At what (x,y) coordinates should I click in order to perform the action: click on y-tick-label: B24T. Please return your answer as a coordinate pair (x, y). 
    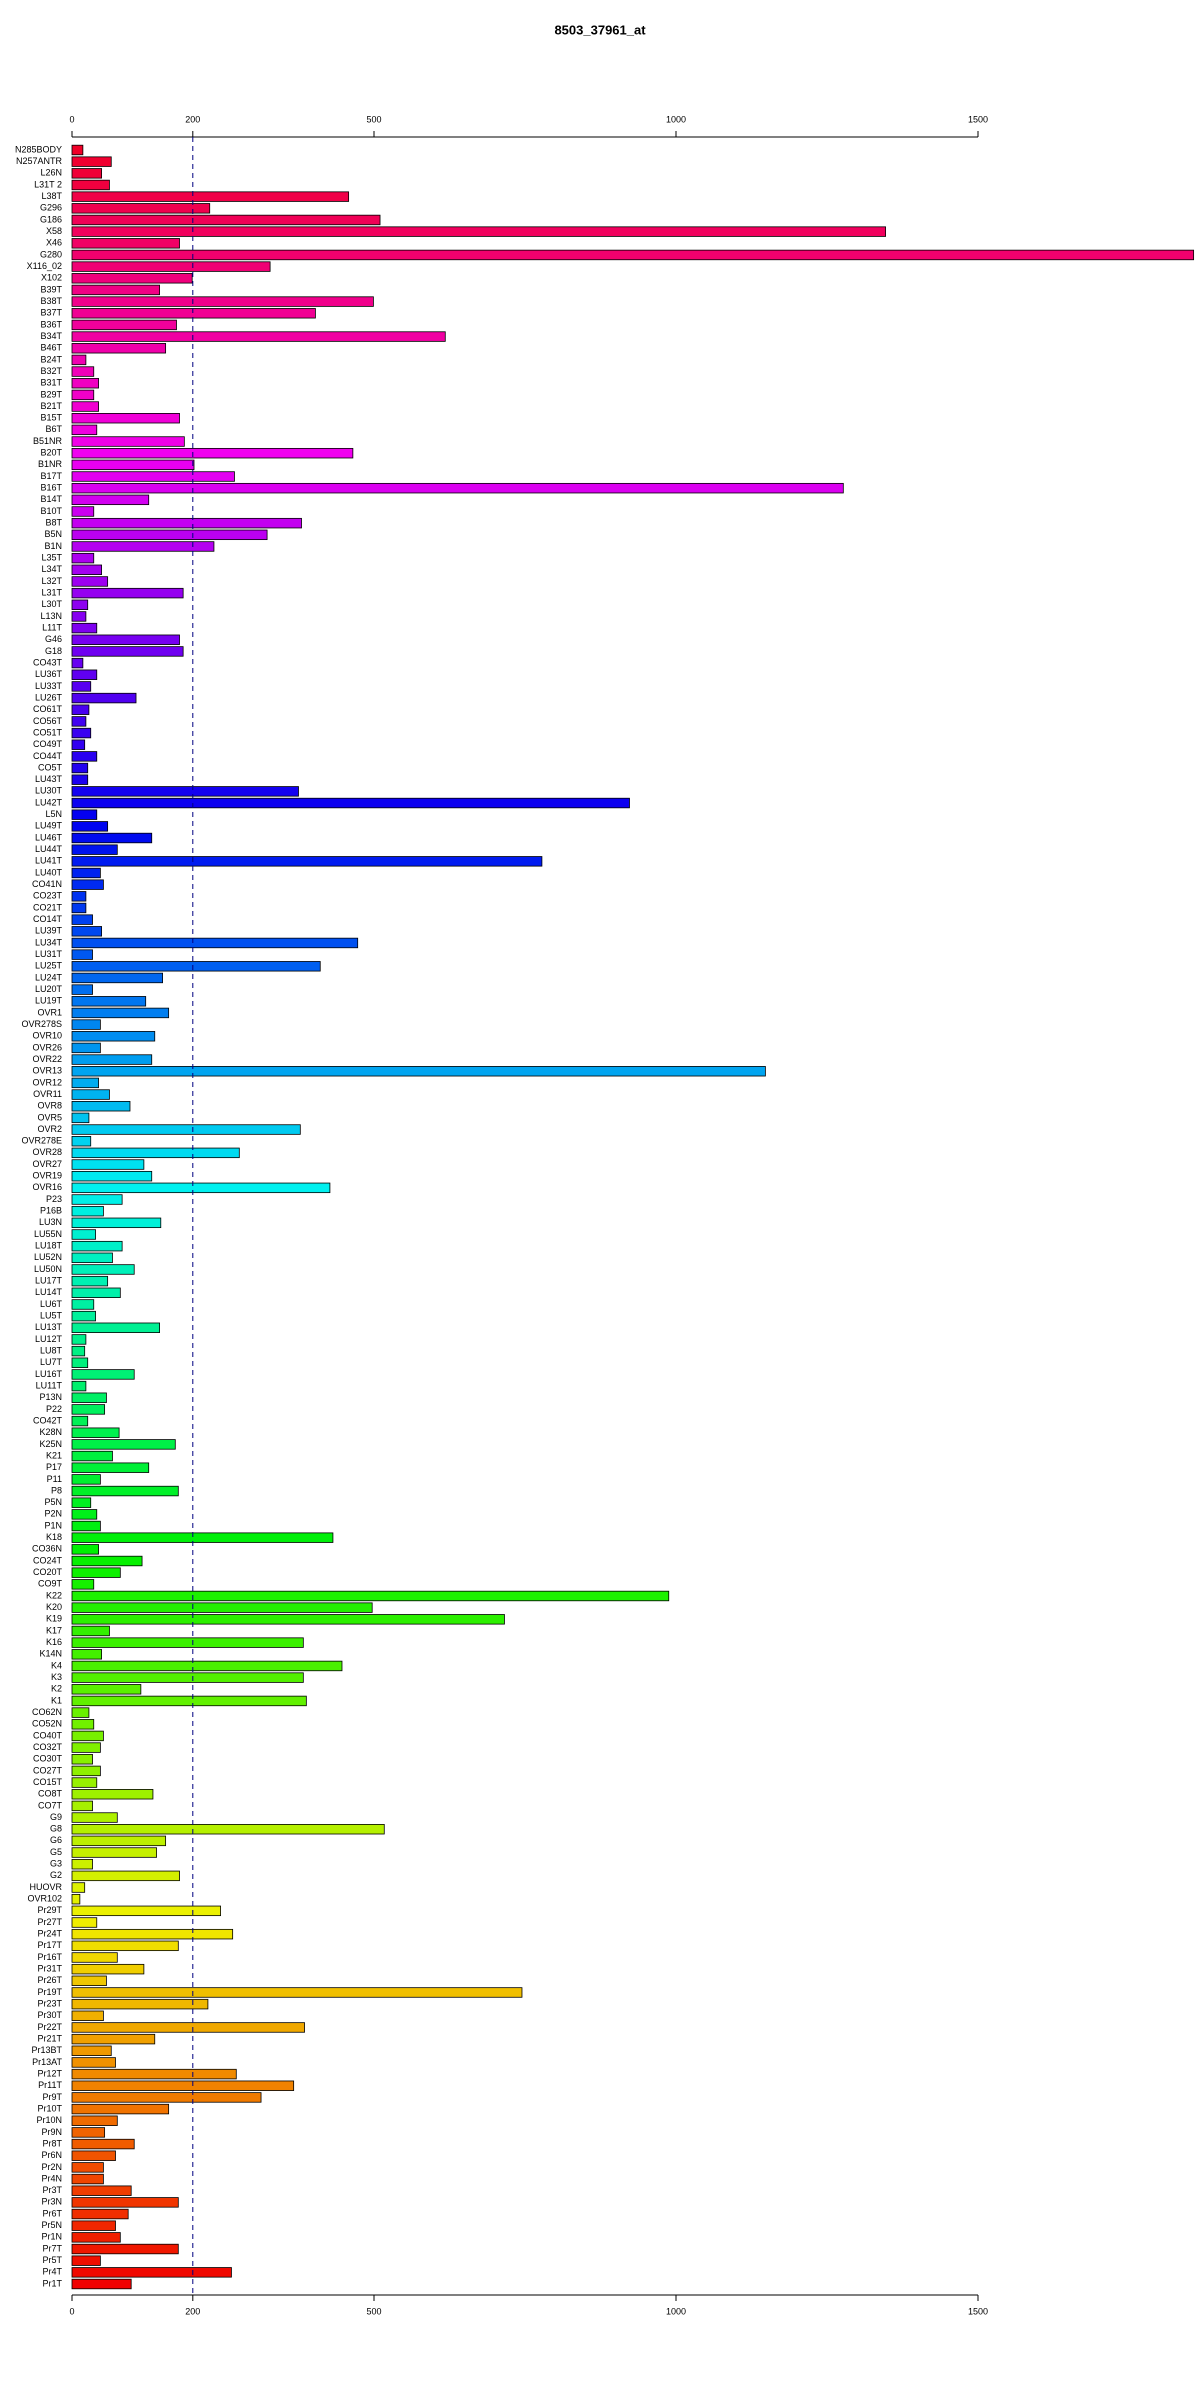
    Looking at the image, I should click on (51, 359).